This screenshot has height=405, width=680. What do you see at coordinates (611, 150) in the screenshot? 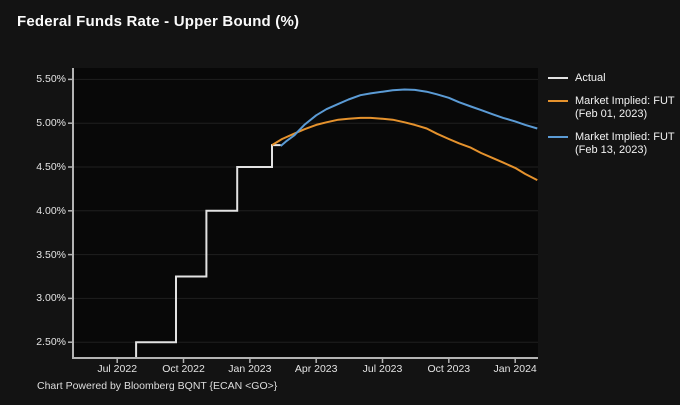
I see `legend-label-line: (Feb 13, 2023)` at bounding box center [611, 150].